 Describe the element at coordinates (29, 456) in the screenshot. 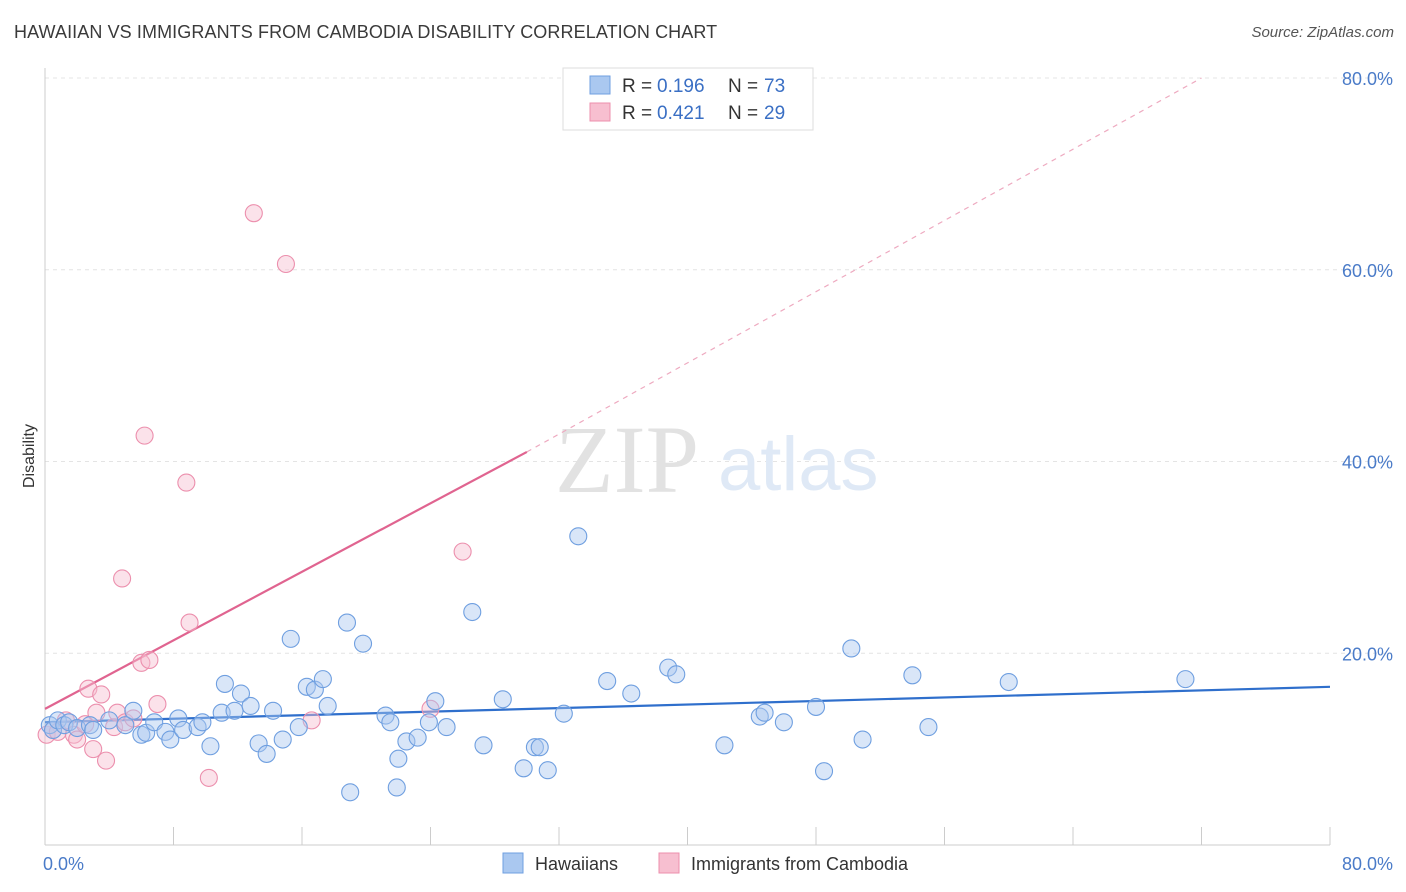

I see `y-axis-title: Disability` at that location.